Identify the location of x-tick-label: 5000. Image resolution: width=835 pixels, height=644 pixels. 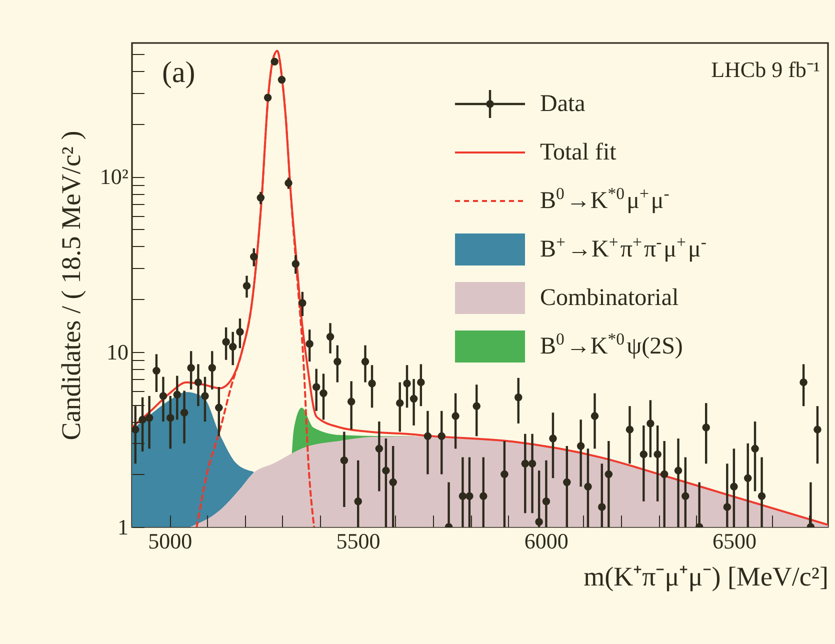
(170, 541).